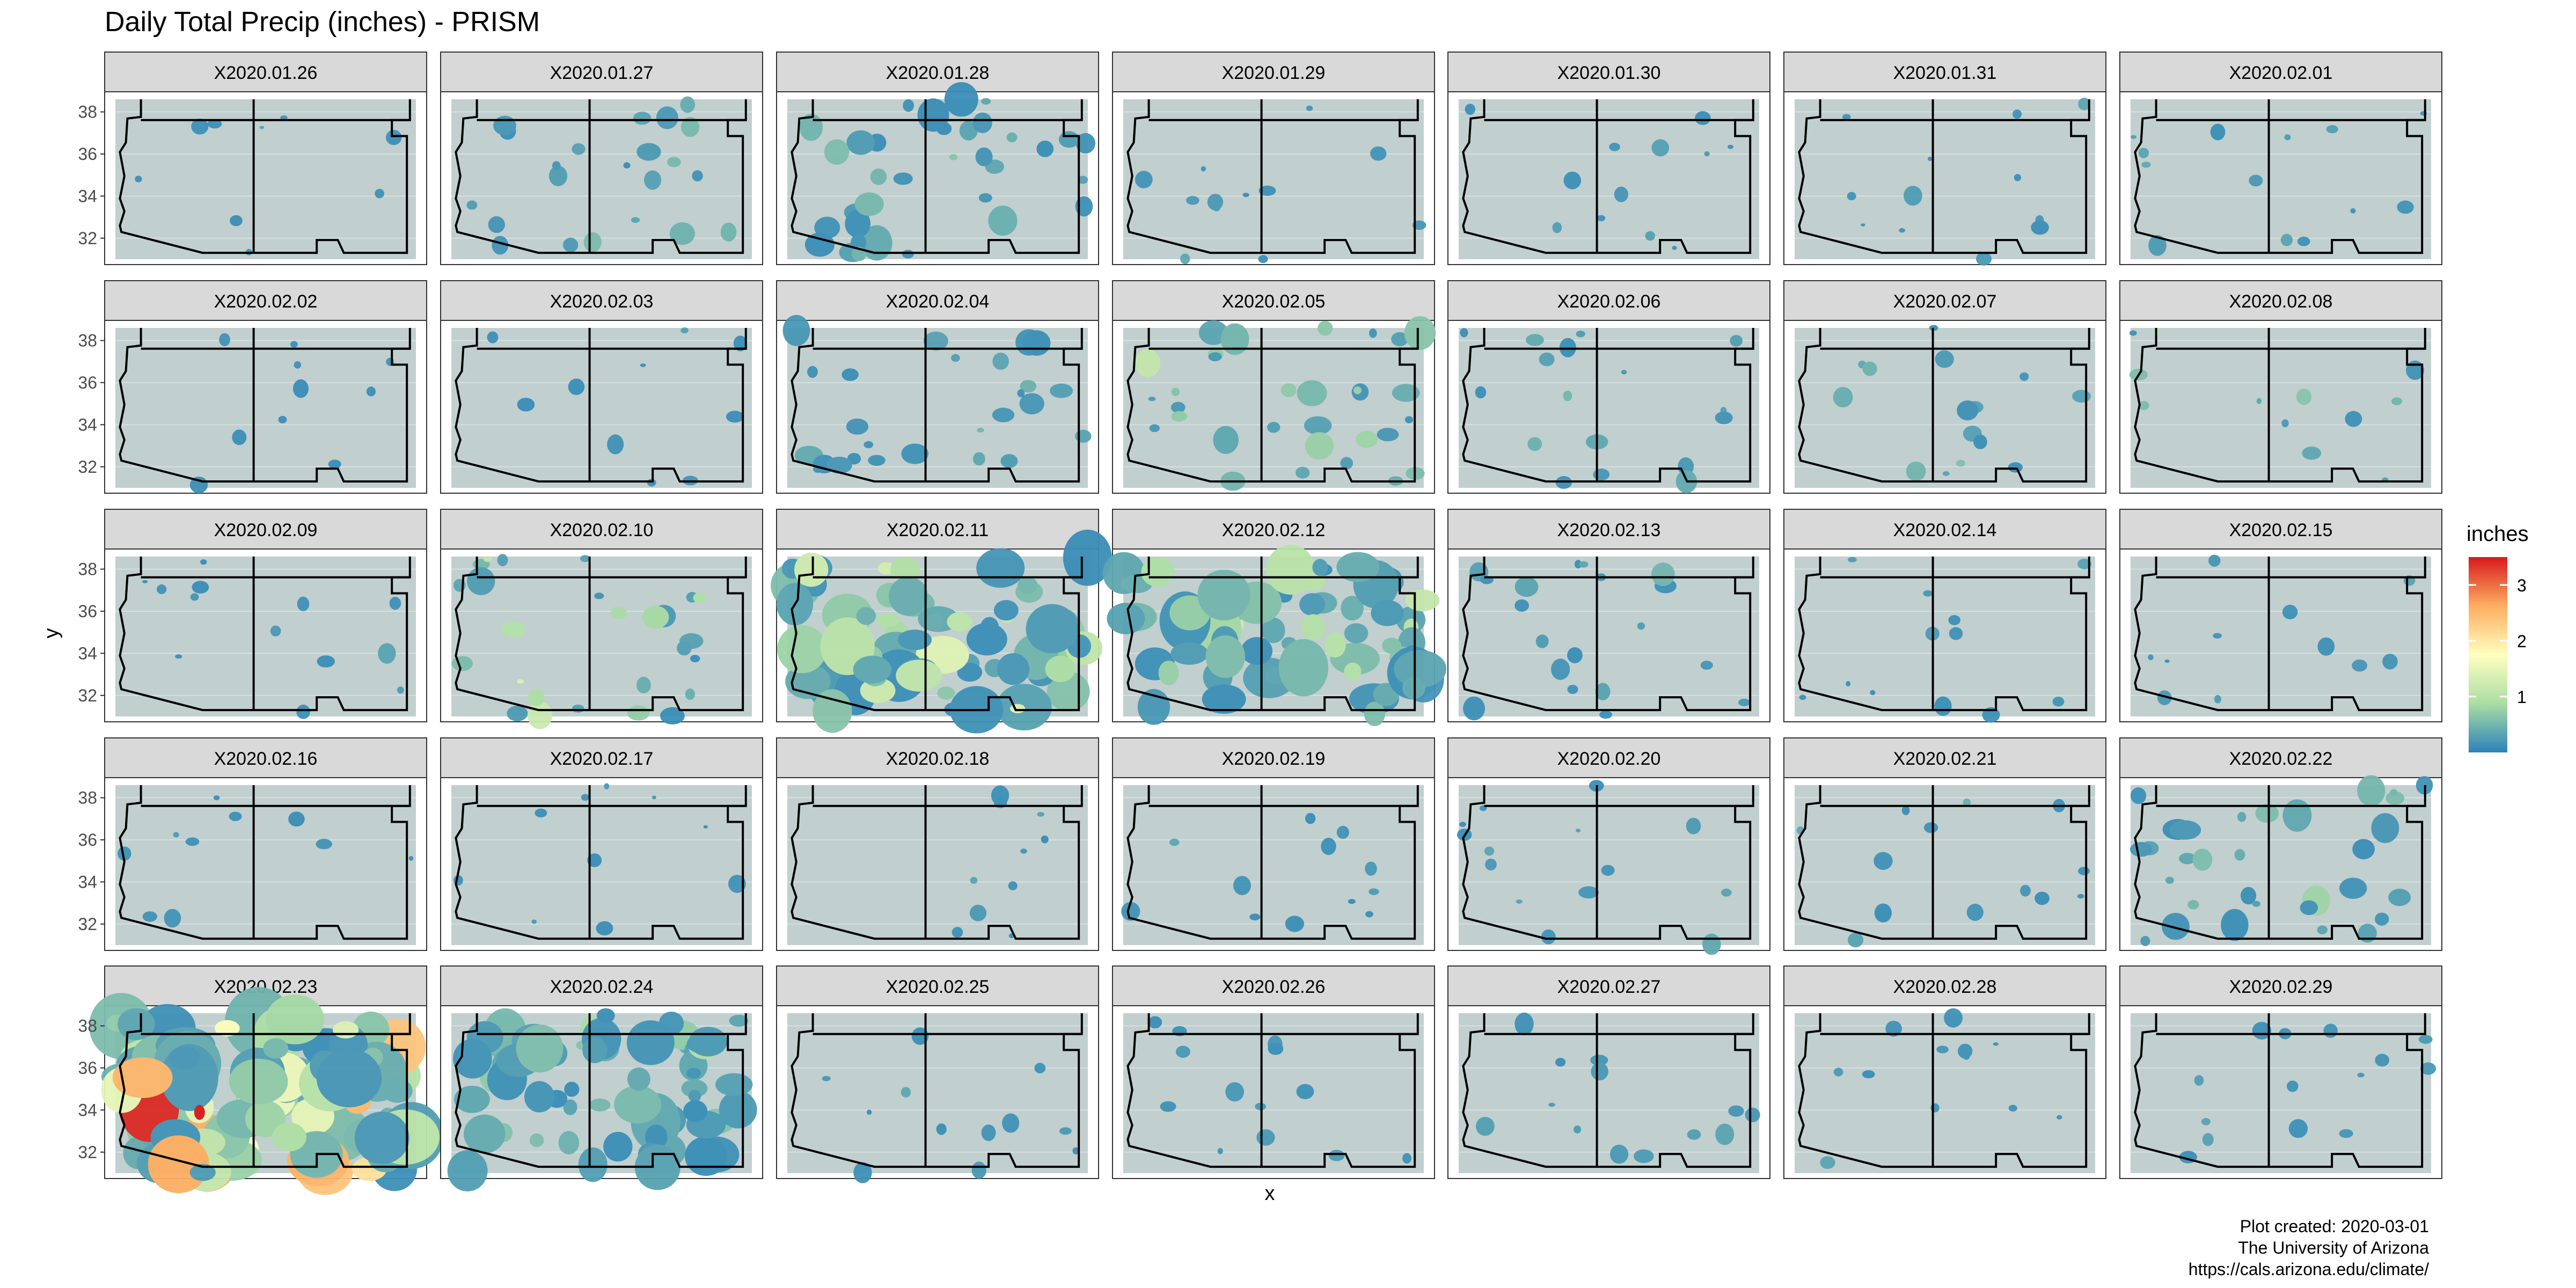 This screenshot has height=1288, width=2576. What do you see at coordinates (1944, 1072) in the screenshot?
I see `facet-panel: X2020.02.28` at bounding box center [1944, 1072].